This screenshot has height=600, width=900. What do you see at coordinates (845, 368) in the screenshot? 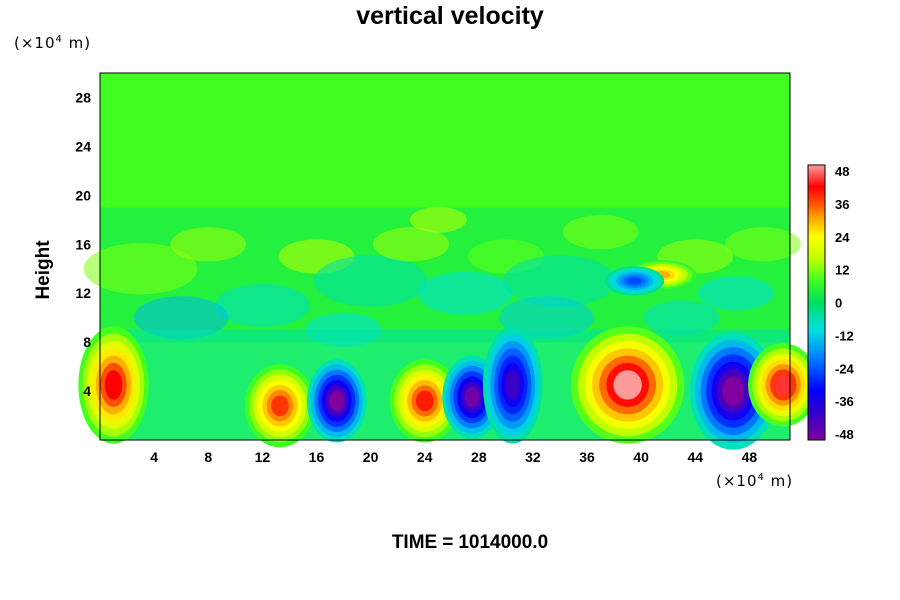
I see `colorbar-tick-label: -24` at bounding box center [845, 368].